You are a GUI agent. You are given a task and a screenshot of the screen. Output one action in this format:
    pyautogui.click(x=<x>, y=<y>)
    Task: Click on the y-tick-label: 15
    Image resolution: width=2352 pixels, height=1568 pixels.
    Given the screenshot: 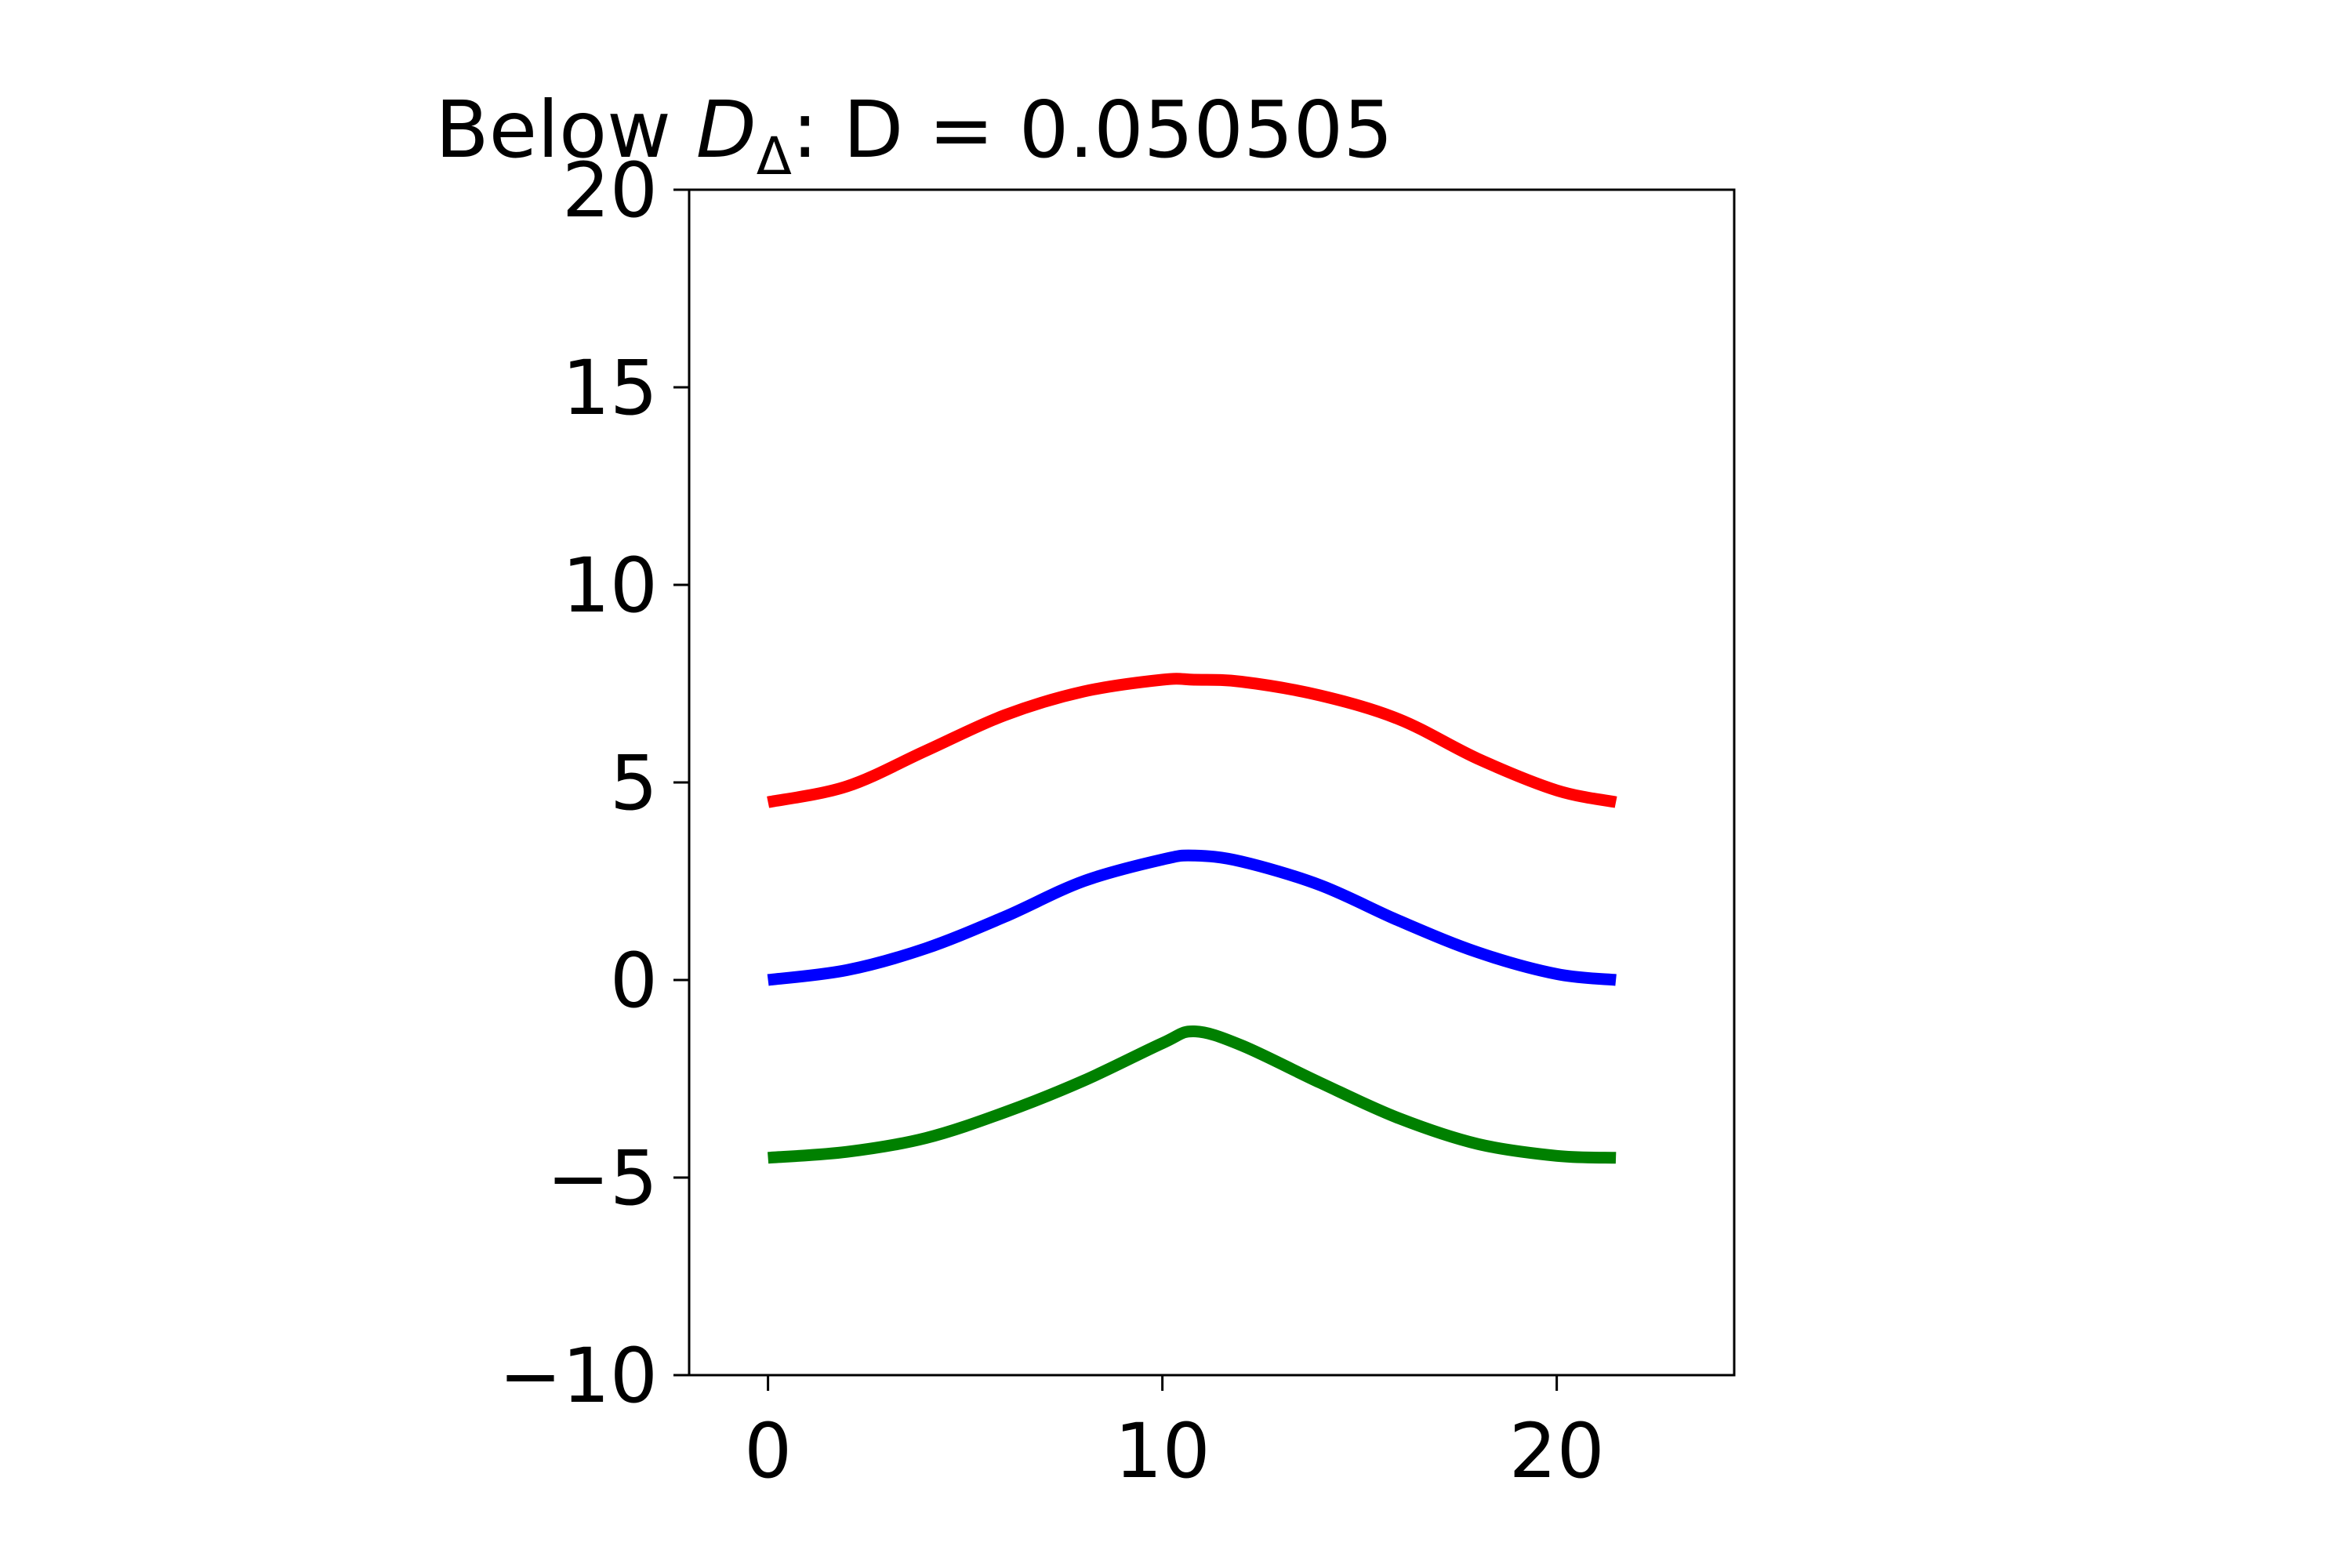 What is the action you would take?
    pyautogui.click(x=610, y=388)
    